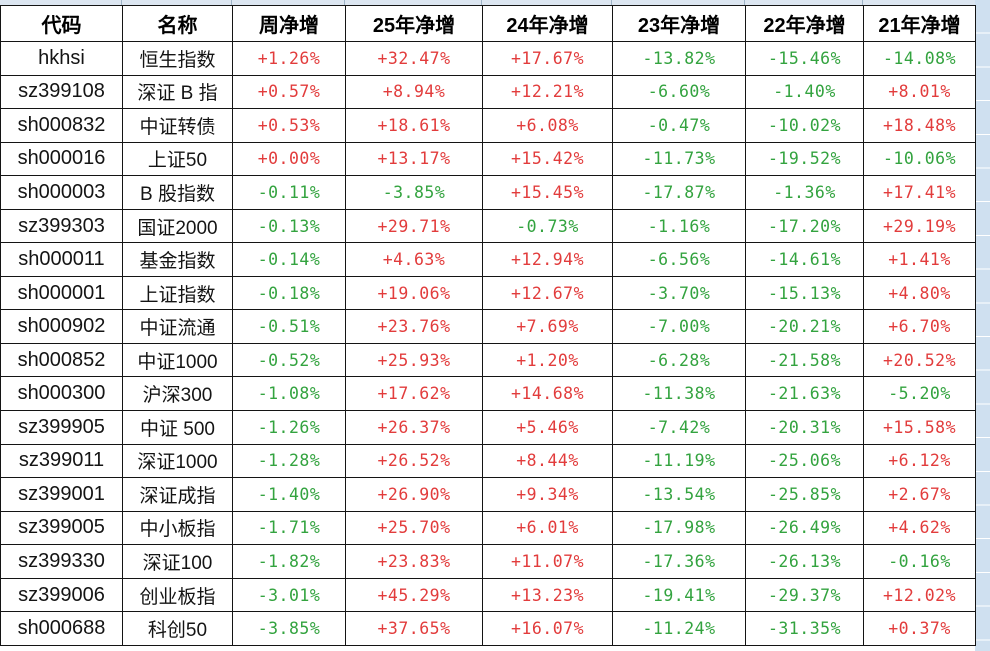 The image size is (990, 651). I want to click on change-value-cell: +8.94%, so click(414, 92).